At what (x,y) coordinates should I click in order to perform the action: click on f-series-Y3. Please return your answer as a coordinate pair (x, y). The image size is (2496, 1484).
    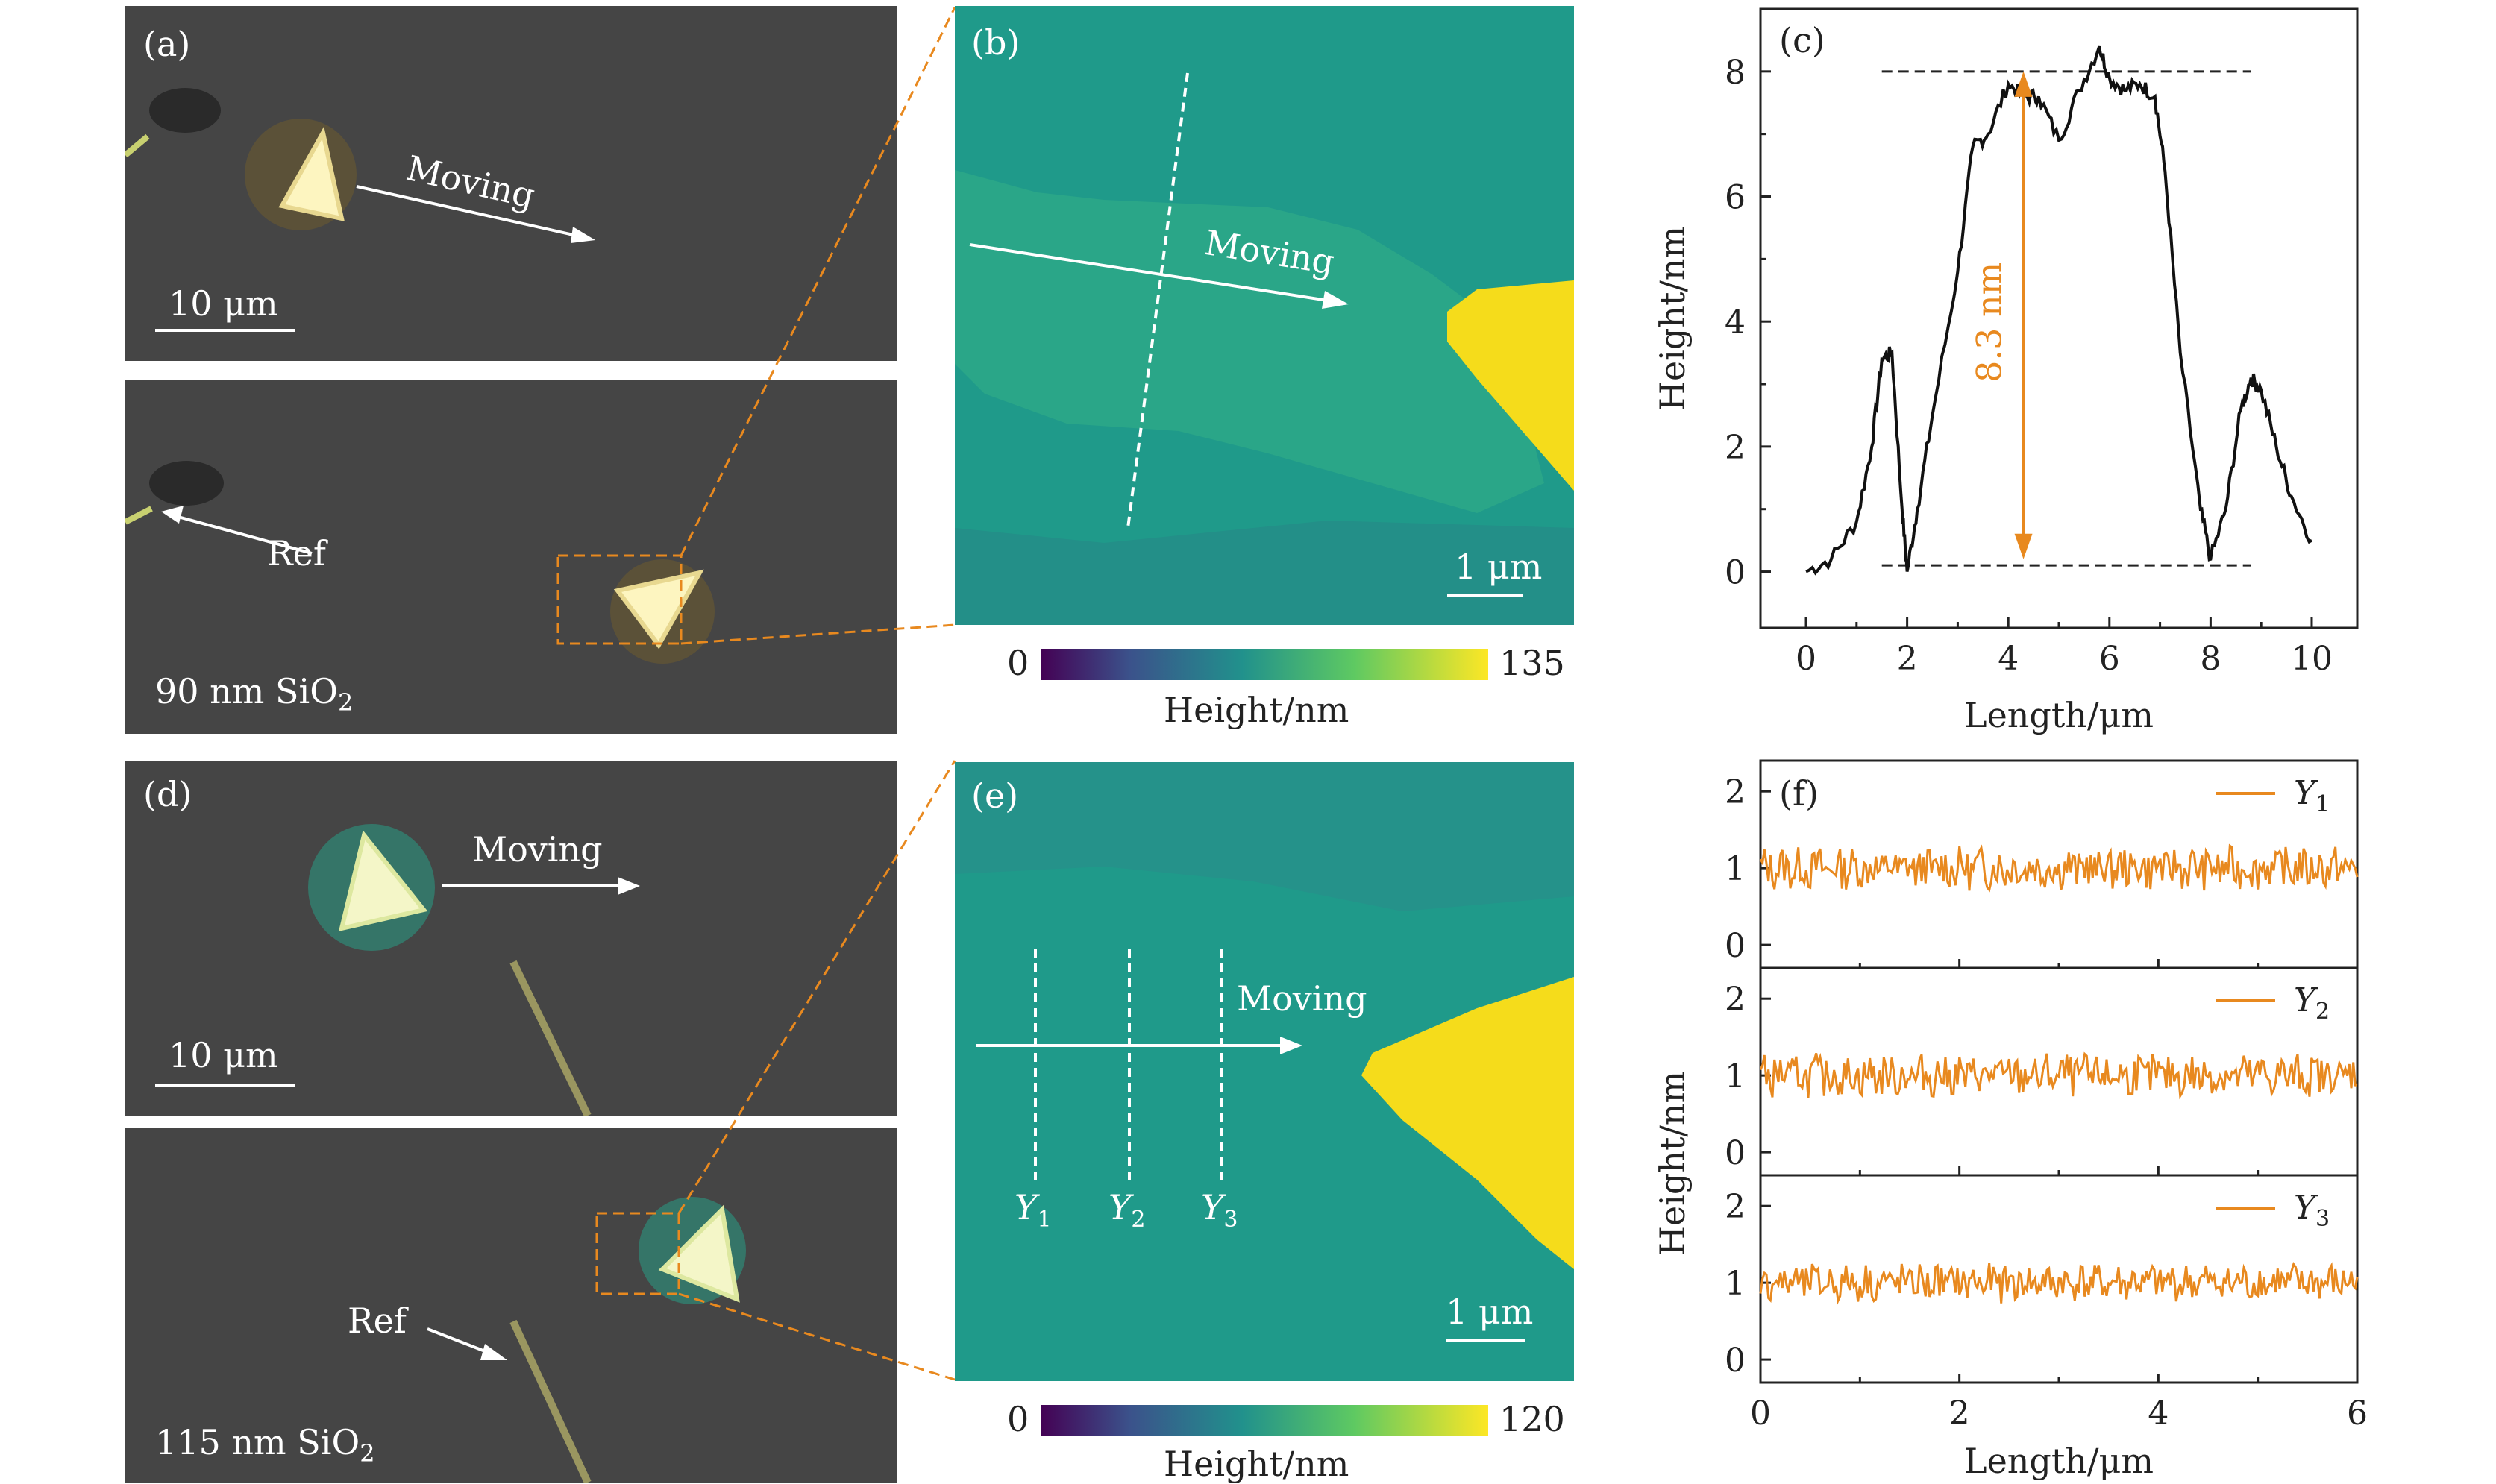
    Looking at the image, I should click on (2059, 1283).